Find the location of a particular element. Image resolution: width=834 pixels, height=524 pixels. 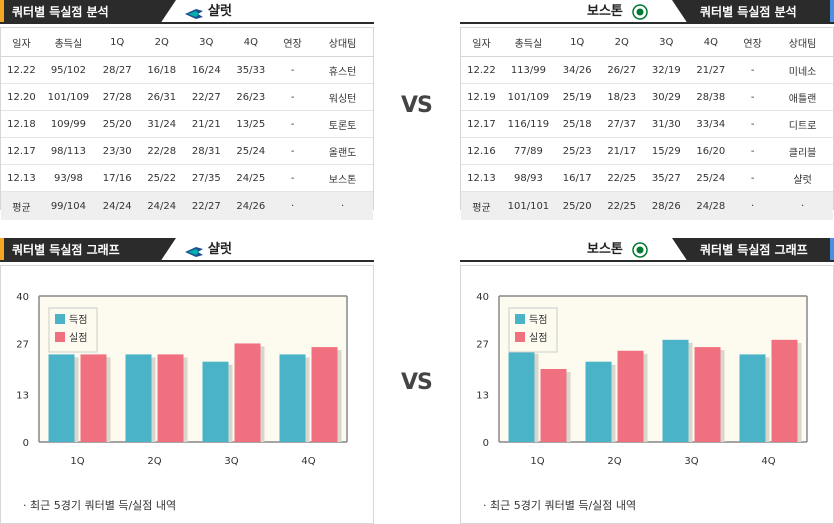

table-cell: 13/25 is located at coordinates (251, 124).